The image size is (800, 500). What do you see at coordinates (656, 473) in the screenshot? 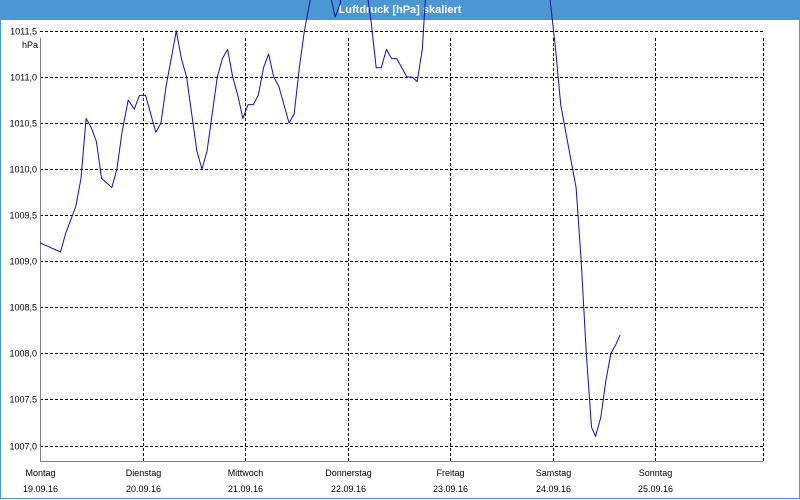
I see `x-tick-day: Sonntag` at bounding box center [656, 473].